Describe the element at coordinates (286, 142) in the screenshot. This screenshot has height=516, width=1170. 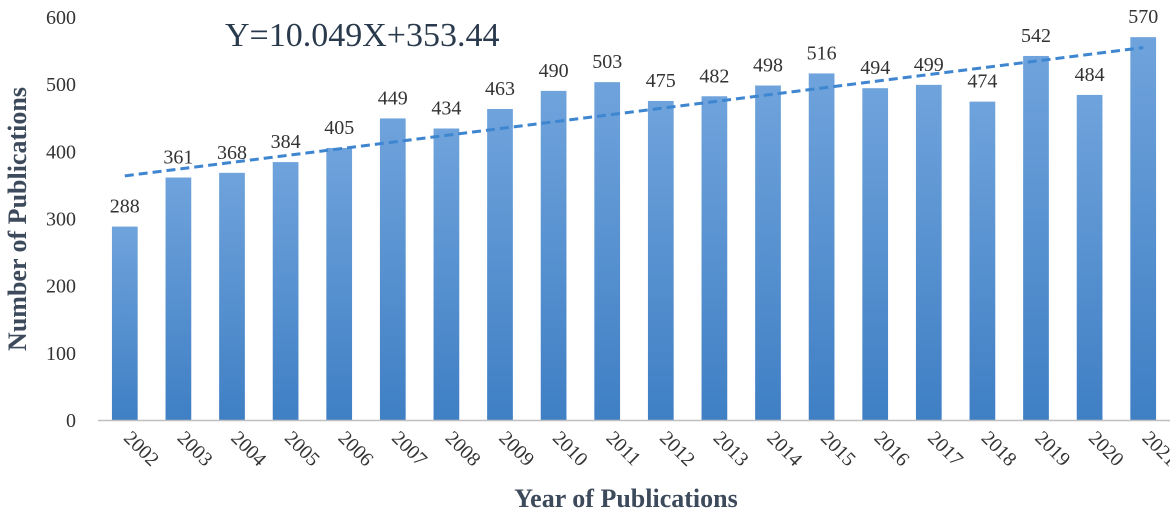
I see `data-label-2005: 384` at that location.